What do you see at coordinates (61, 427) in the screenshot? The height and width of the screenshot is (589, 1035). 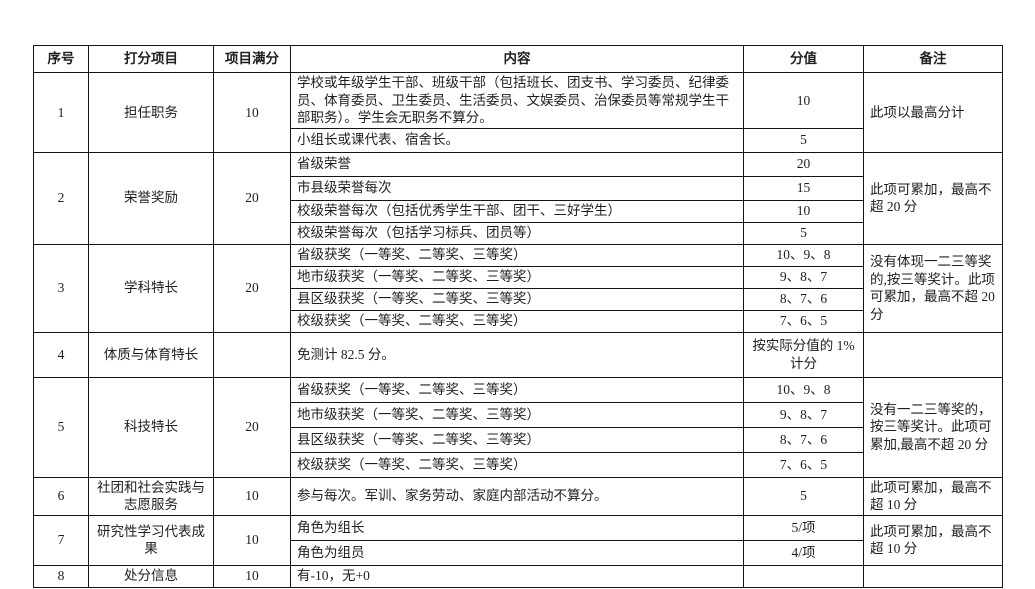 I see `row-no: 5` at bounding box center [61, 427].